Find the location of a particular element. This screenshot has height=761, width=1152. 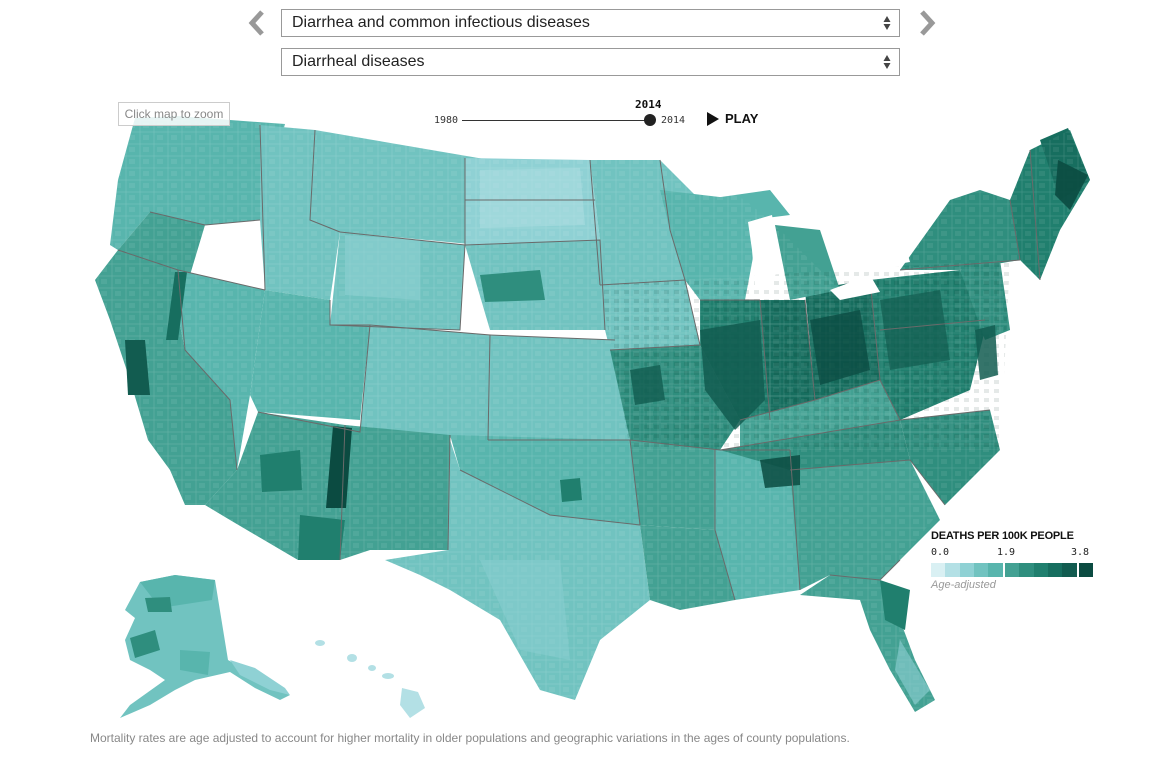

previous-button is located at coordinates (258, 23).